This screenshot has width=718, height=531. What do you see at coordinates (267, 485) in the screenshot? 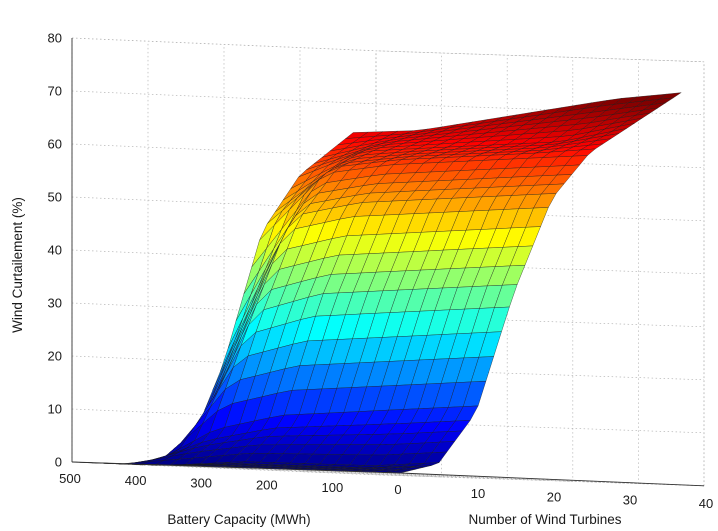
I see `x-tick-label: 200` at bounding box center [267, 485].